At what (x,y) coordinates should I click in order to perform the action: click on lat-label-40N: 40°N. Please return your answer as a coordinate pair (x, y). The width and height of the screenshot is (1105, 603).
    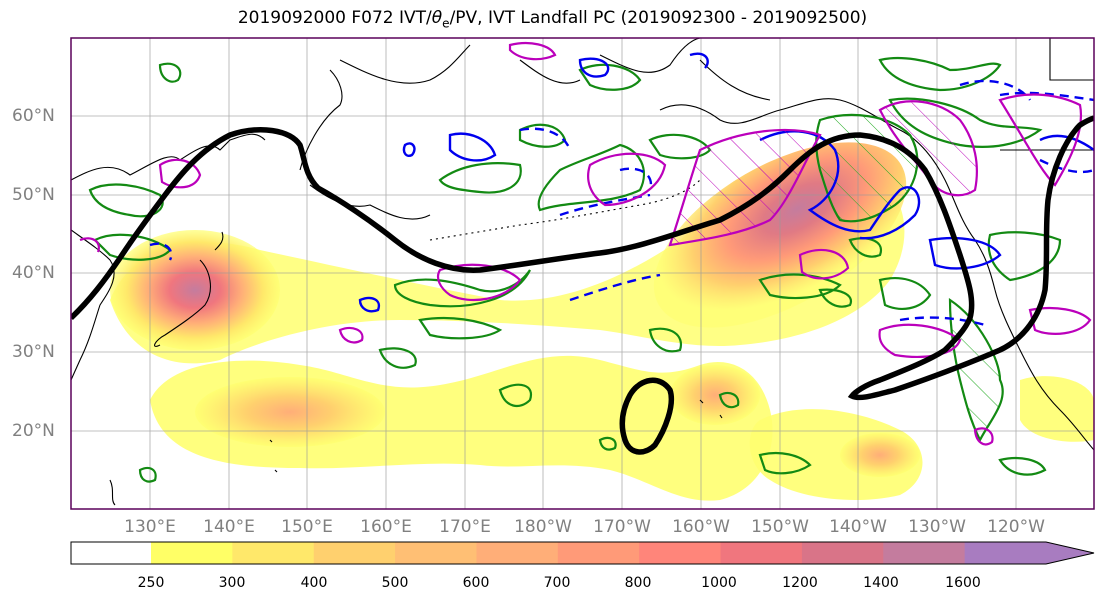
    Looking at the image, I should click on (33, 273).